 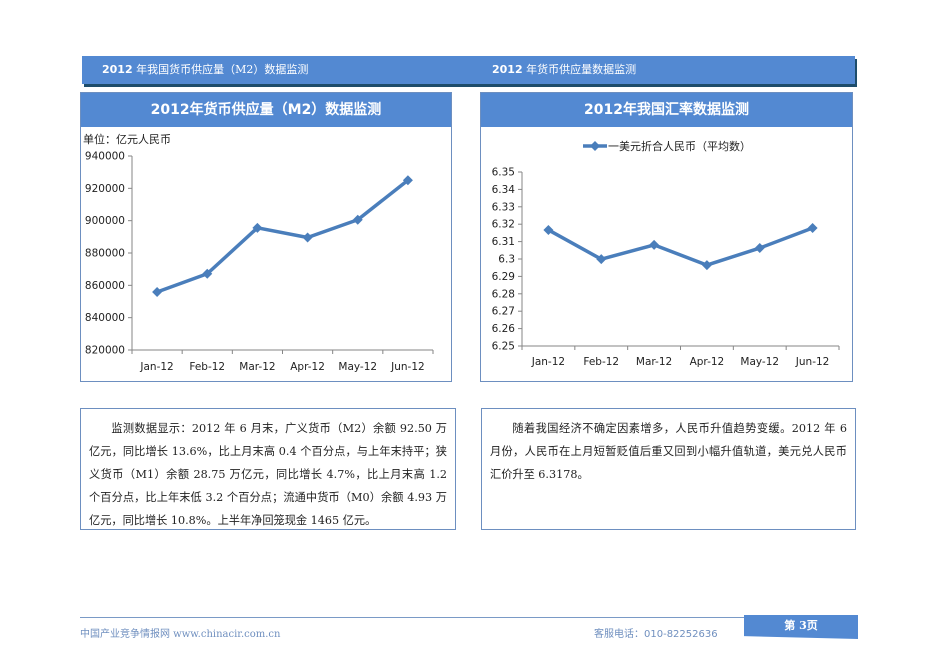 What do you see at coordinates (503, 294) in the screenshot?
I see `svg-text: 6.28` at bounding box center [503, 294].